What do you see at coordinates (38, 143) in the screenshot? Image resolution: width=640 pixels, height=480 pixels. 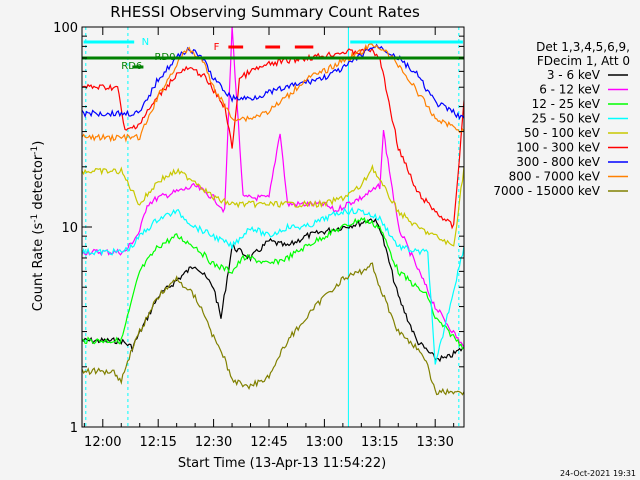 I see `y-axis-label-close: )` at bounding box center [38, 143].